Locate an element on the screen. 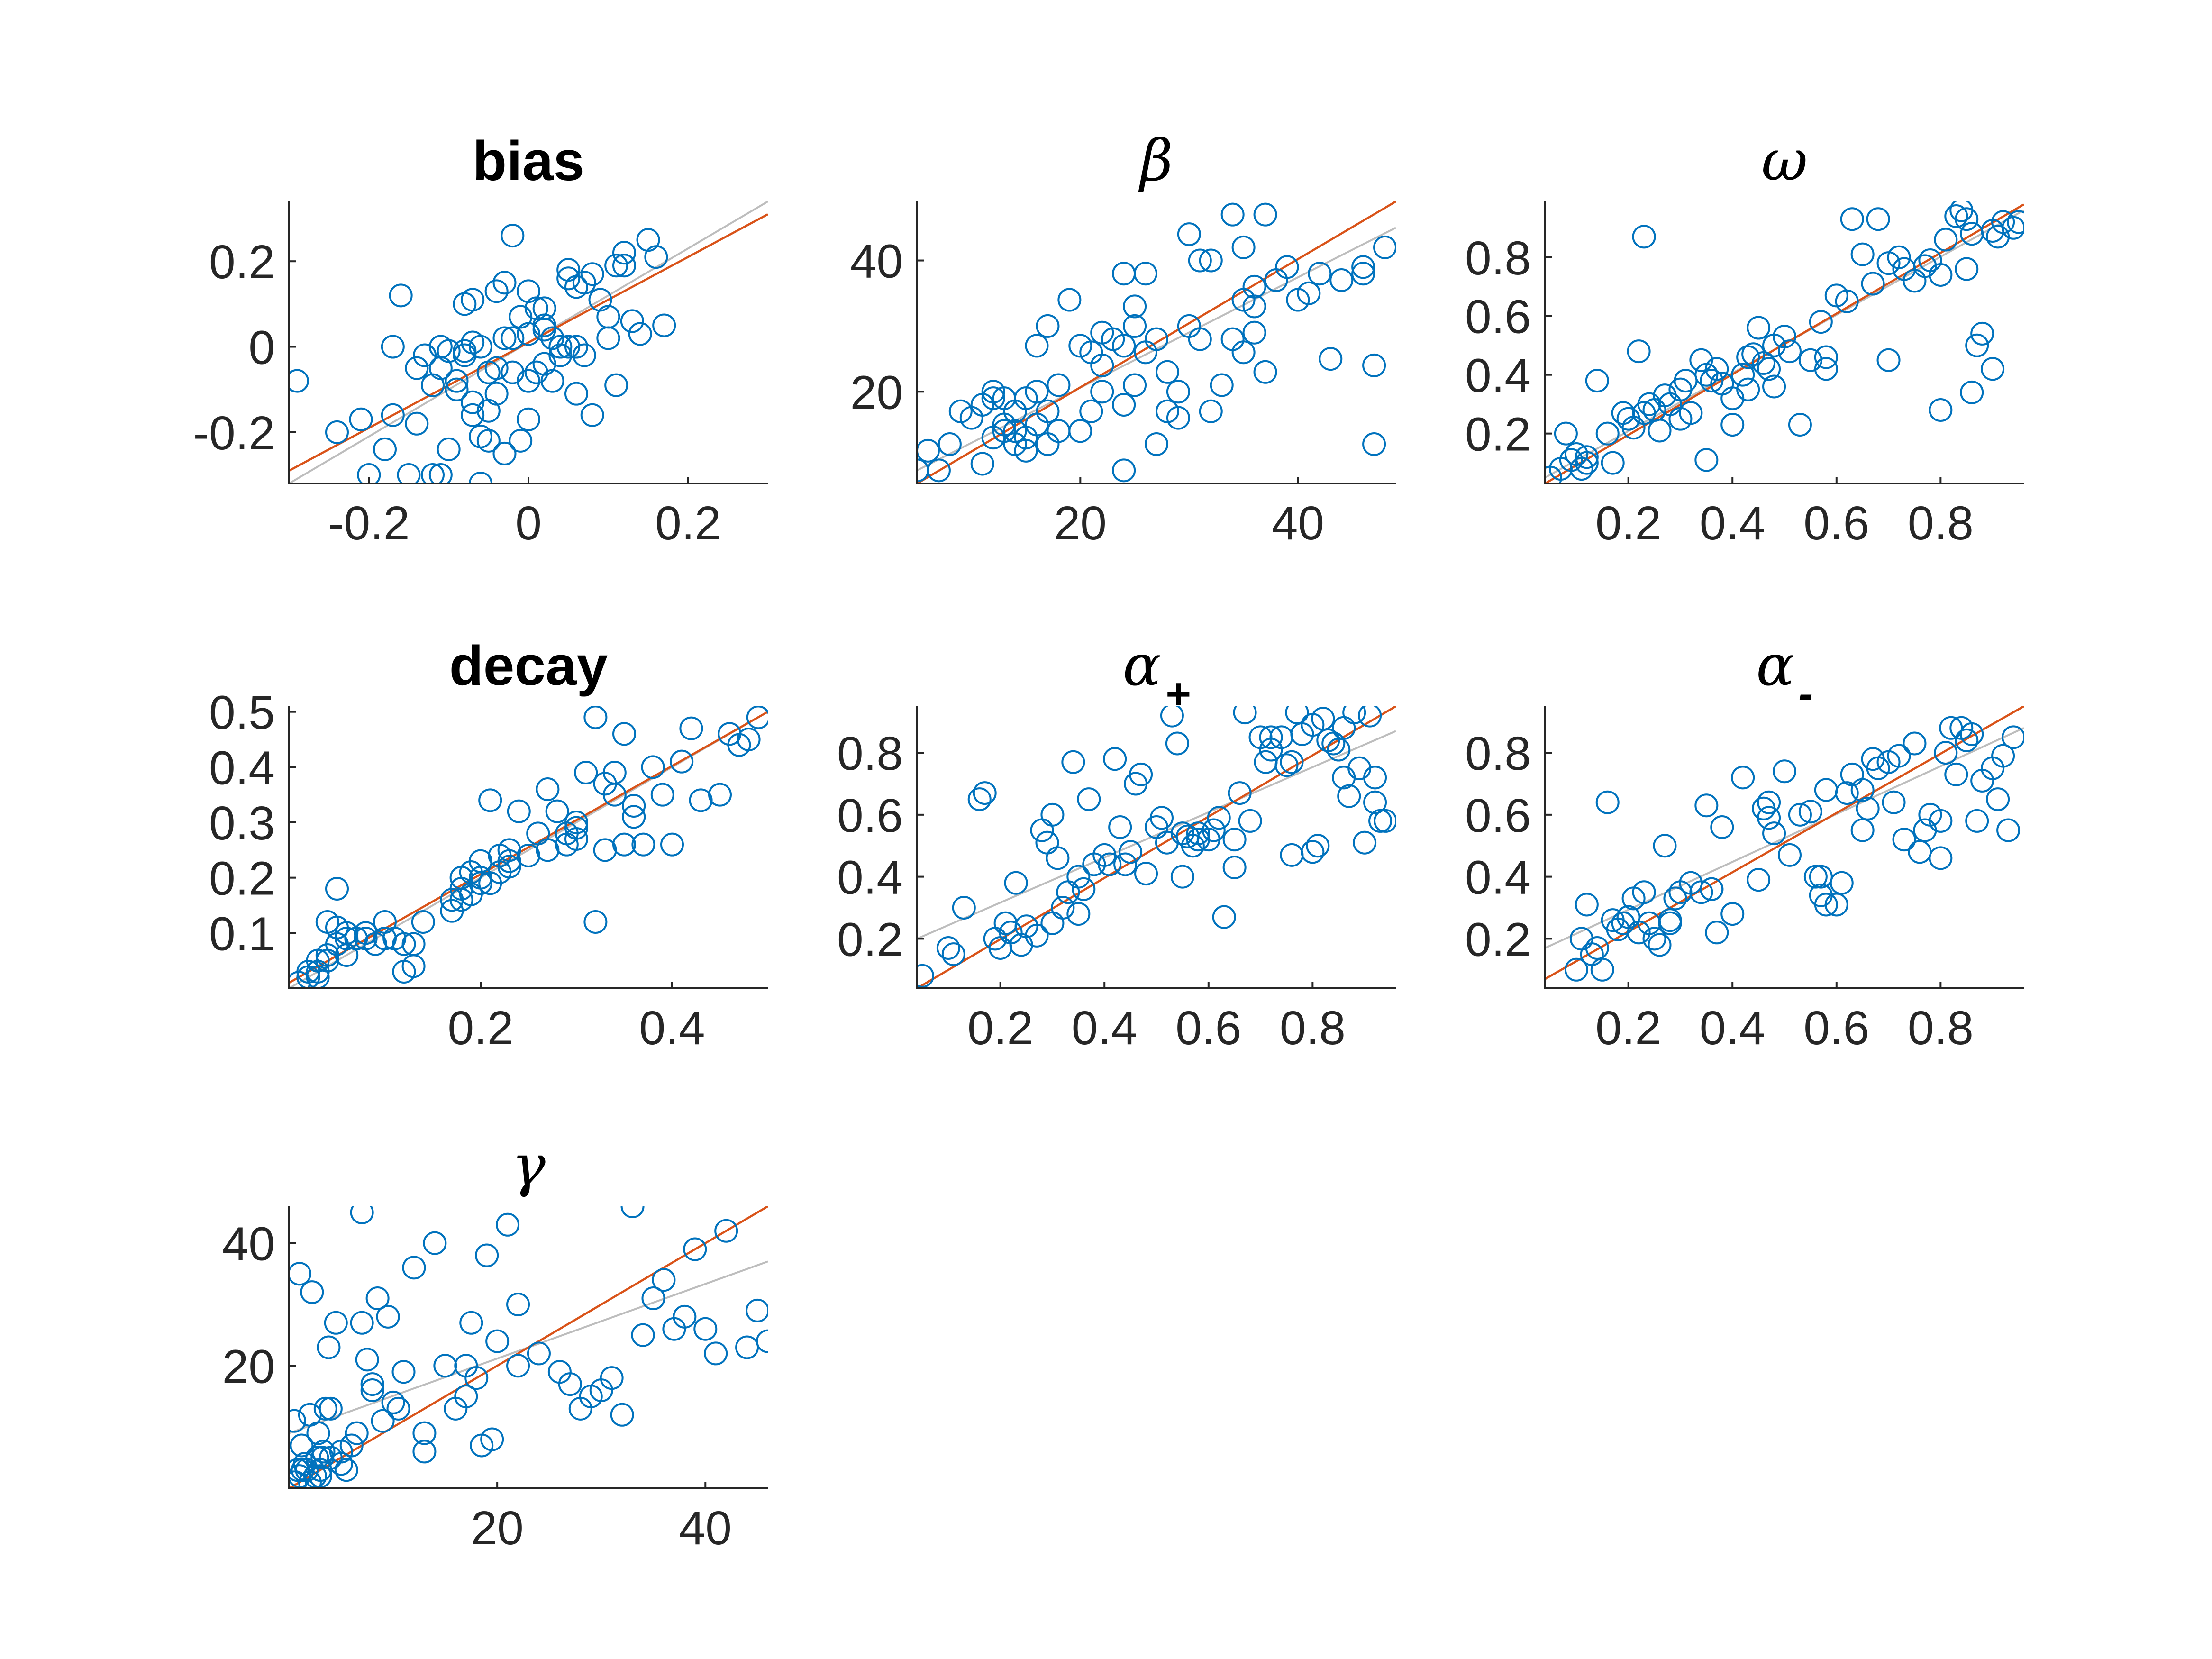 The width and height of the screenshot is (2212, 1659). x-tick-label: 0.8 is located at coordinates (1313, 1028).